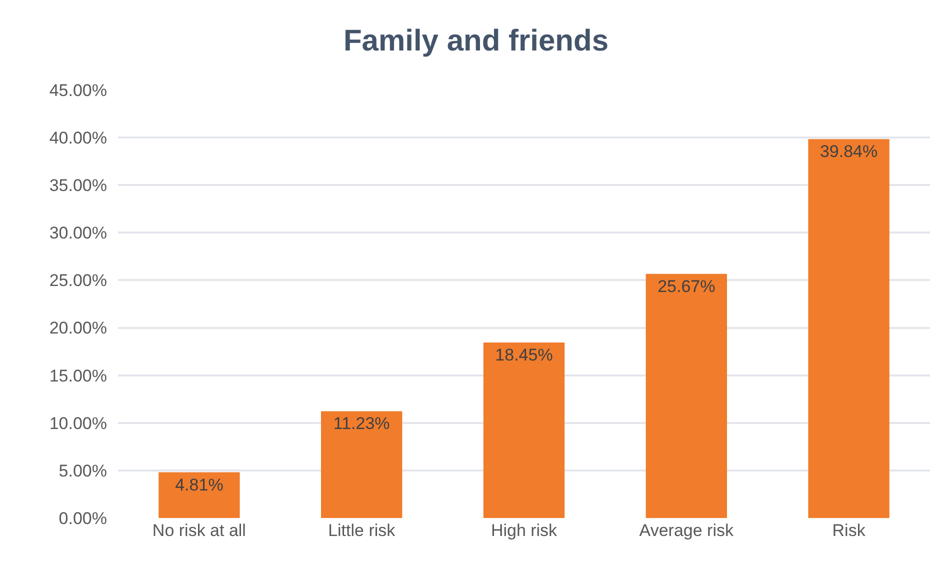 The width and height of the screenshot is (952, 580). Describe the element at coordinates (78, 376) in the screenshot. I see `y-tick-label: 15.00%` at that location.